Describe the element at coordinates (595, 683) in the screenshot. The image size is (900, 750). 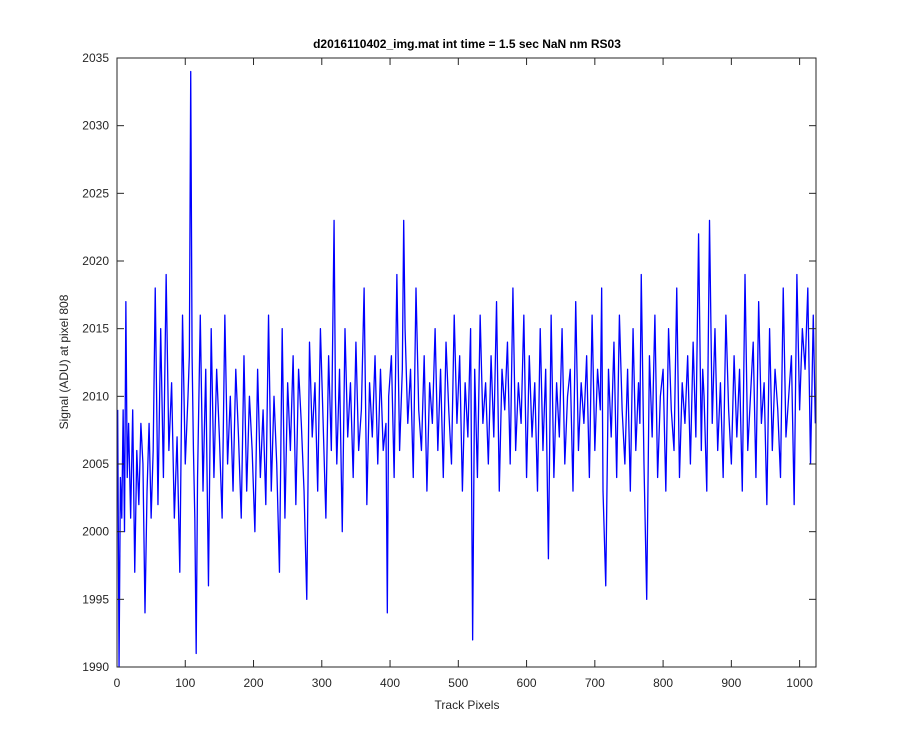
I see `x-tick-label: 700` at that location.